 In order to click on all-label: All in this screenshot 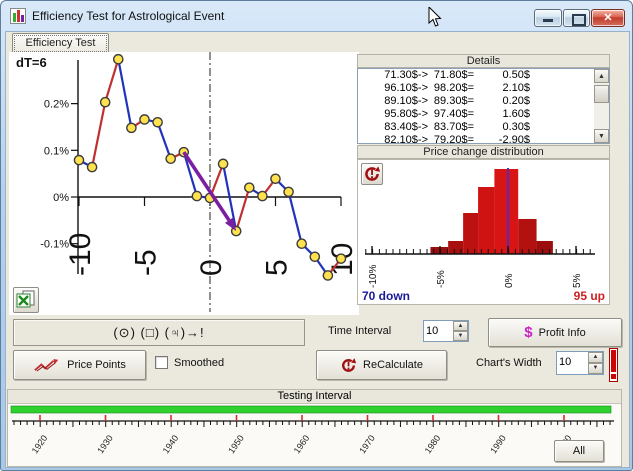, I will do `click(579, 451)`.